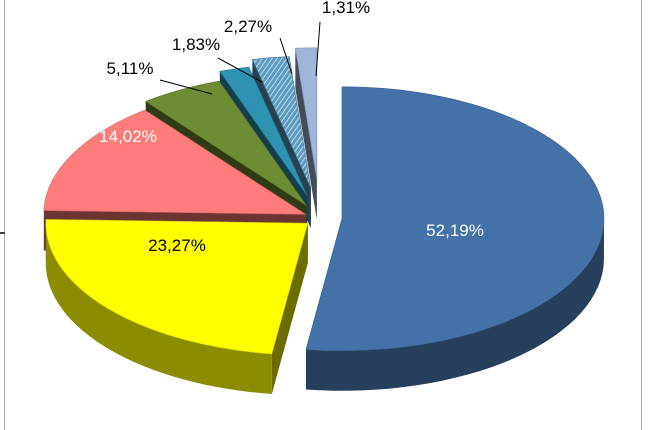  I want to click on slice-1-31-wall-start, so click(306, 134).